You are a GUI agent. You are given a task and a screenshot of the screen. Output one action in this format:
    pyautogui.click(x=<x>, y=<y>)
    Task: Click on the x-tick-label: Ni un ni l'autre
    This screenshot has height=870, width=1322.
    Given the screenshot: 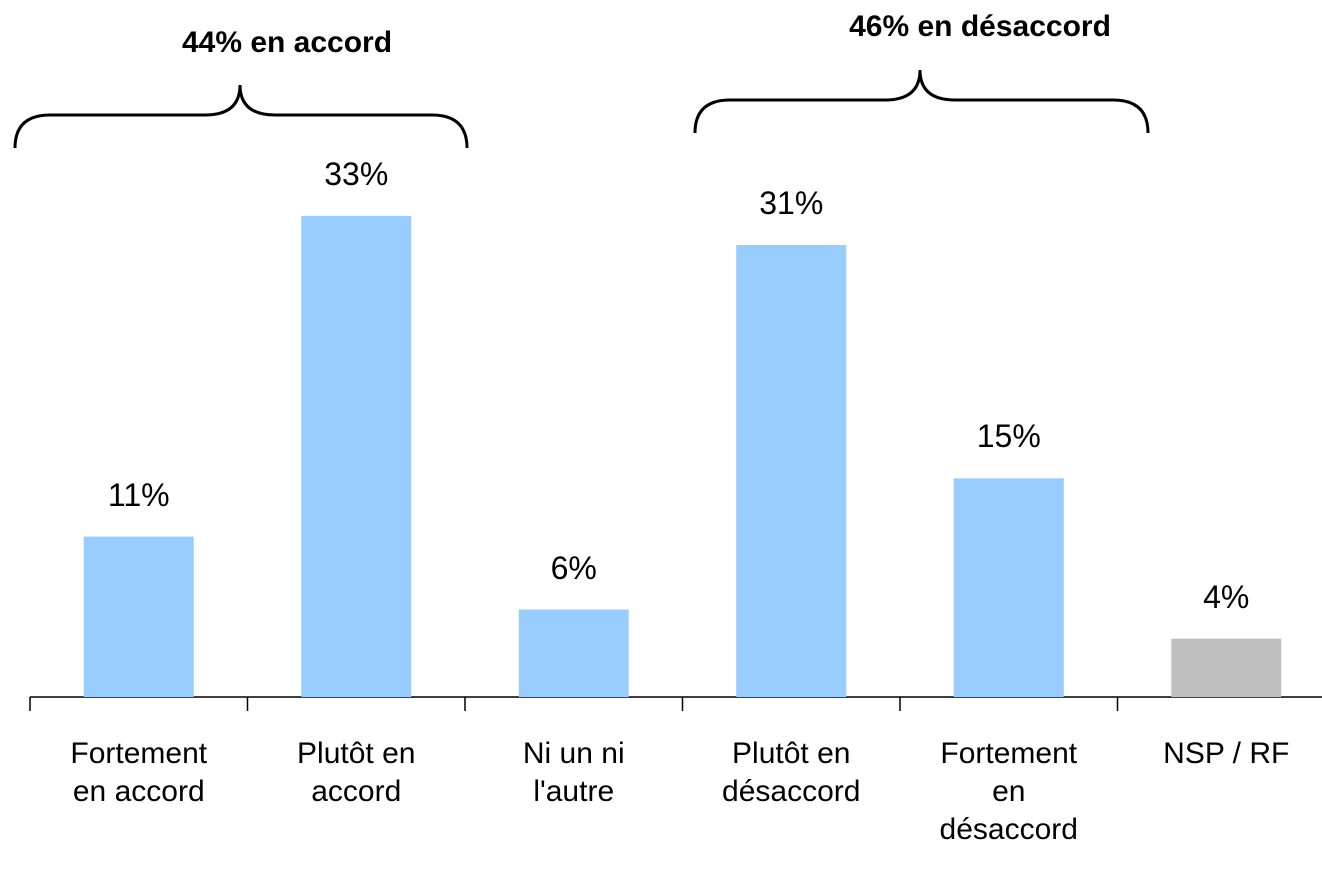 What is the action you would take?
    pyautogui.click(x=573, y=772)
    